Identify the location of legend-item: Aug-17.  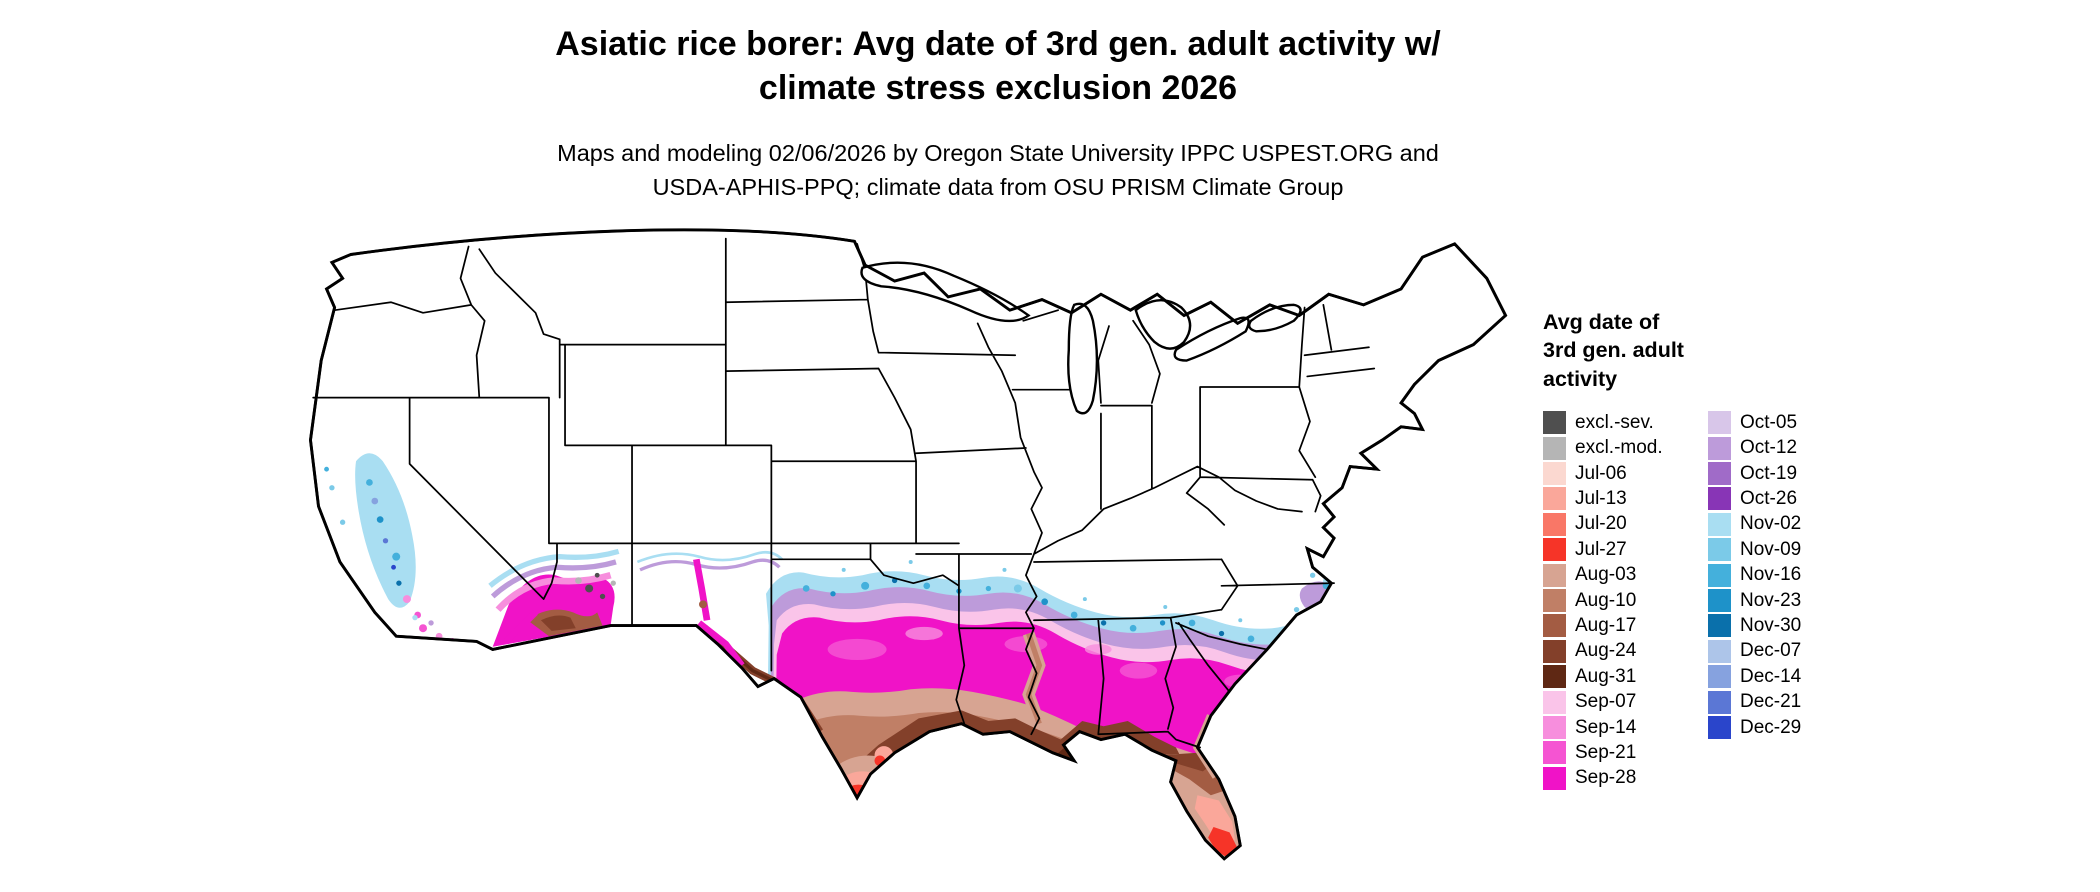
(1625, 625).